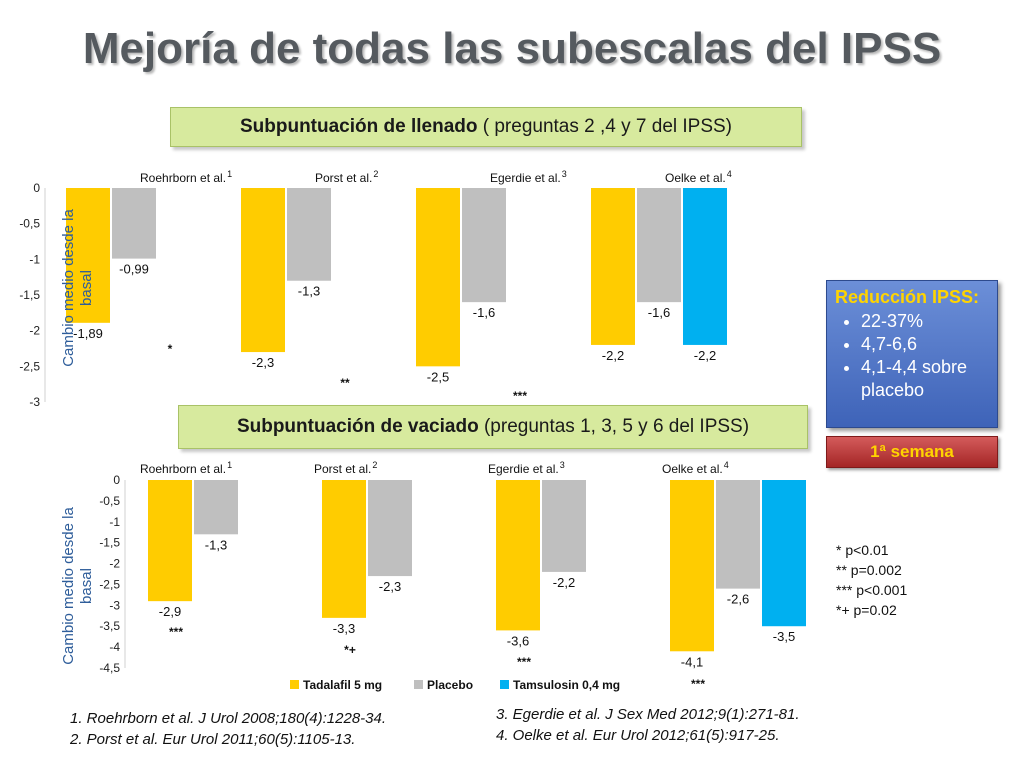 The width and height of the screenshot is (1024, 768). What do you see at coordinates (872, 590) in the screenshot?
I see `p-value-line: *** p<0.001` at bounding box center [872, 590].